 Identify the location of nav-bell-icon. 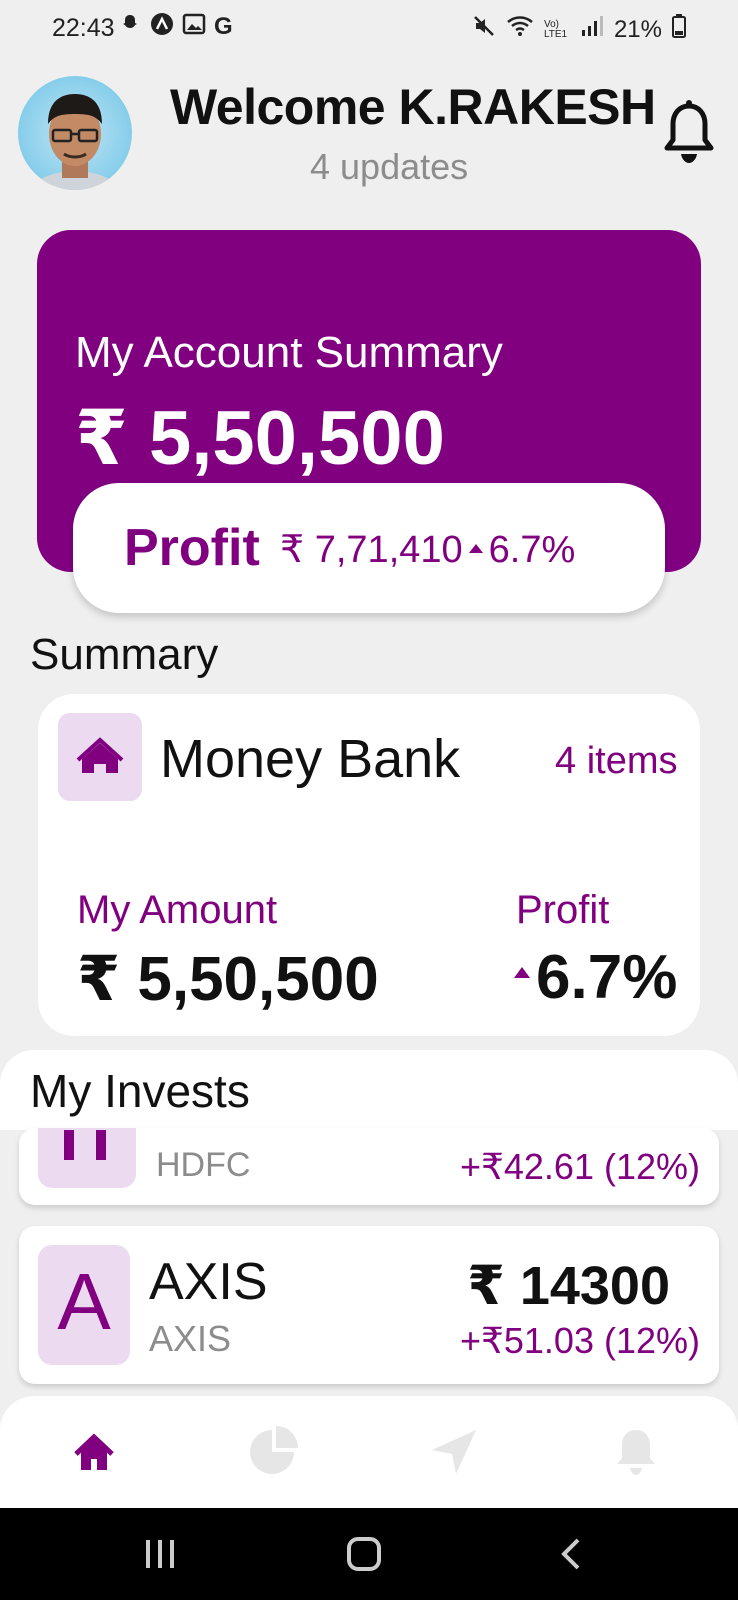
(636, 1452).